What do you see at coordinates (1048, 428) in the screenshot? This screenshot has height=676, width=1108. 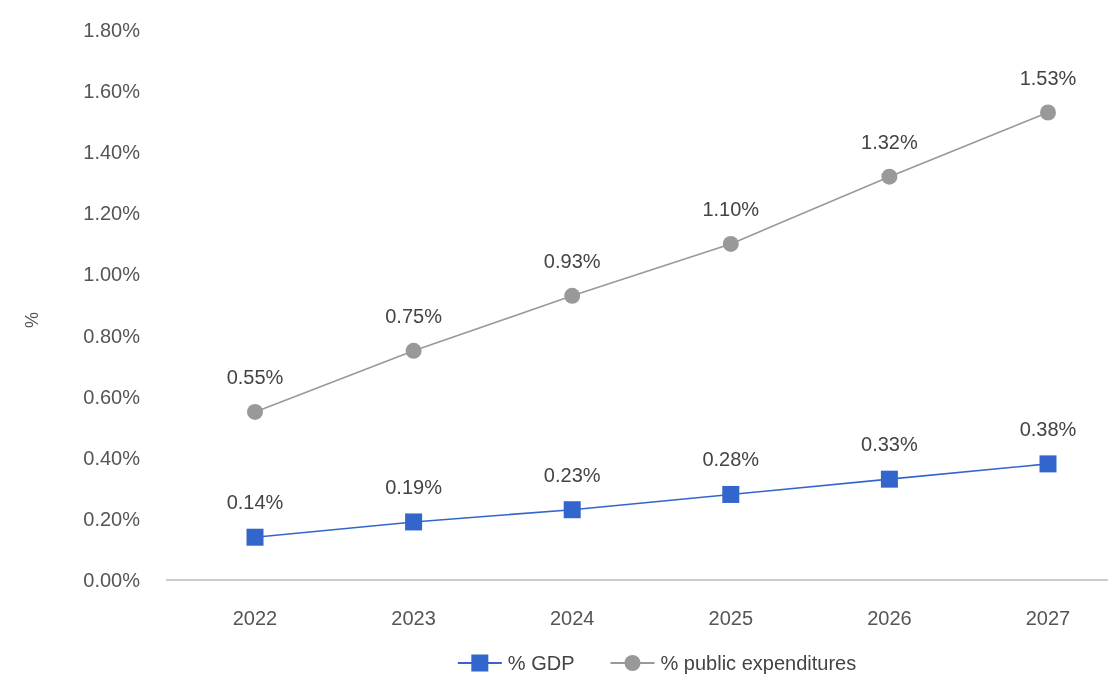 I see `data-label: 0.38%` at bounding box center [1048, 428].